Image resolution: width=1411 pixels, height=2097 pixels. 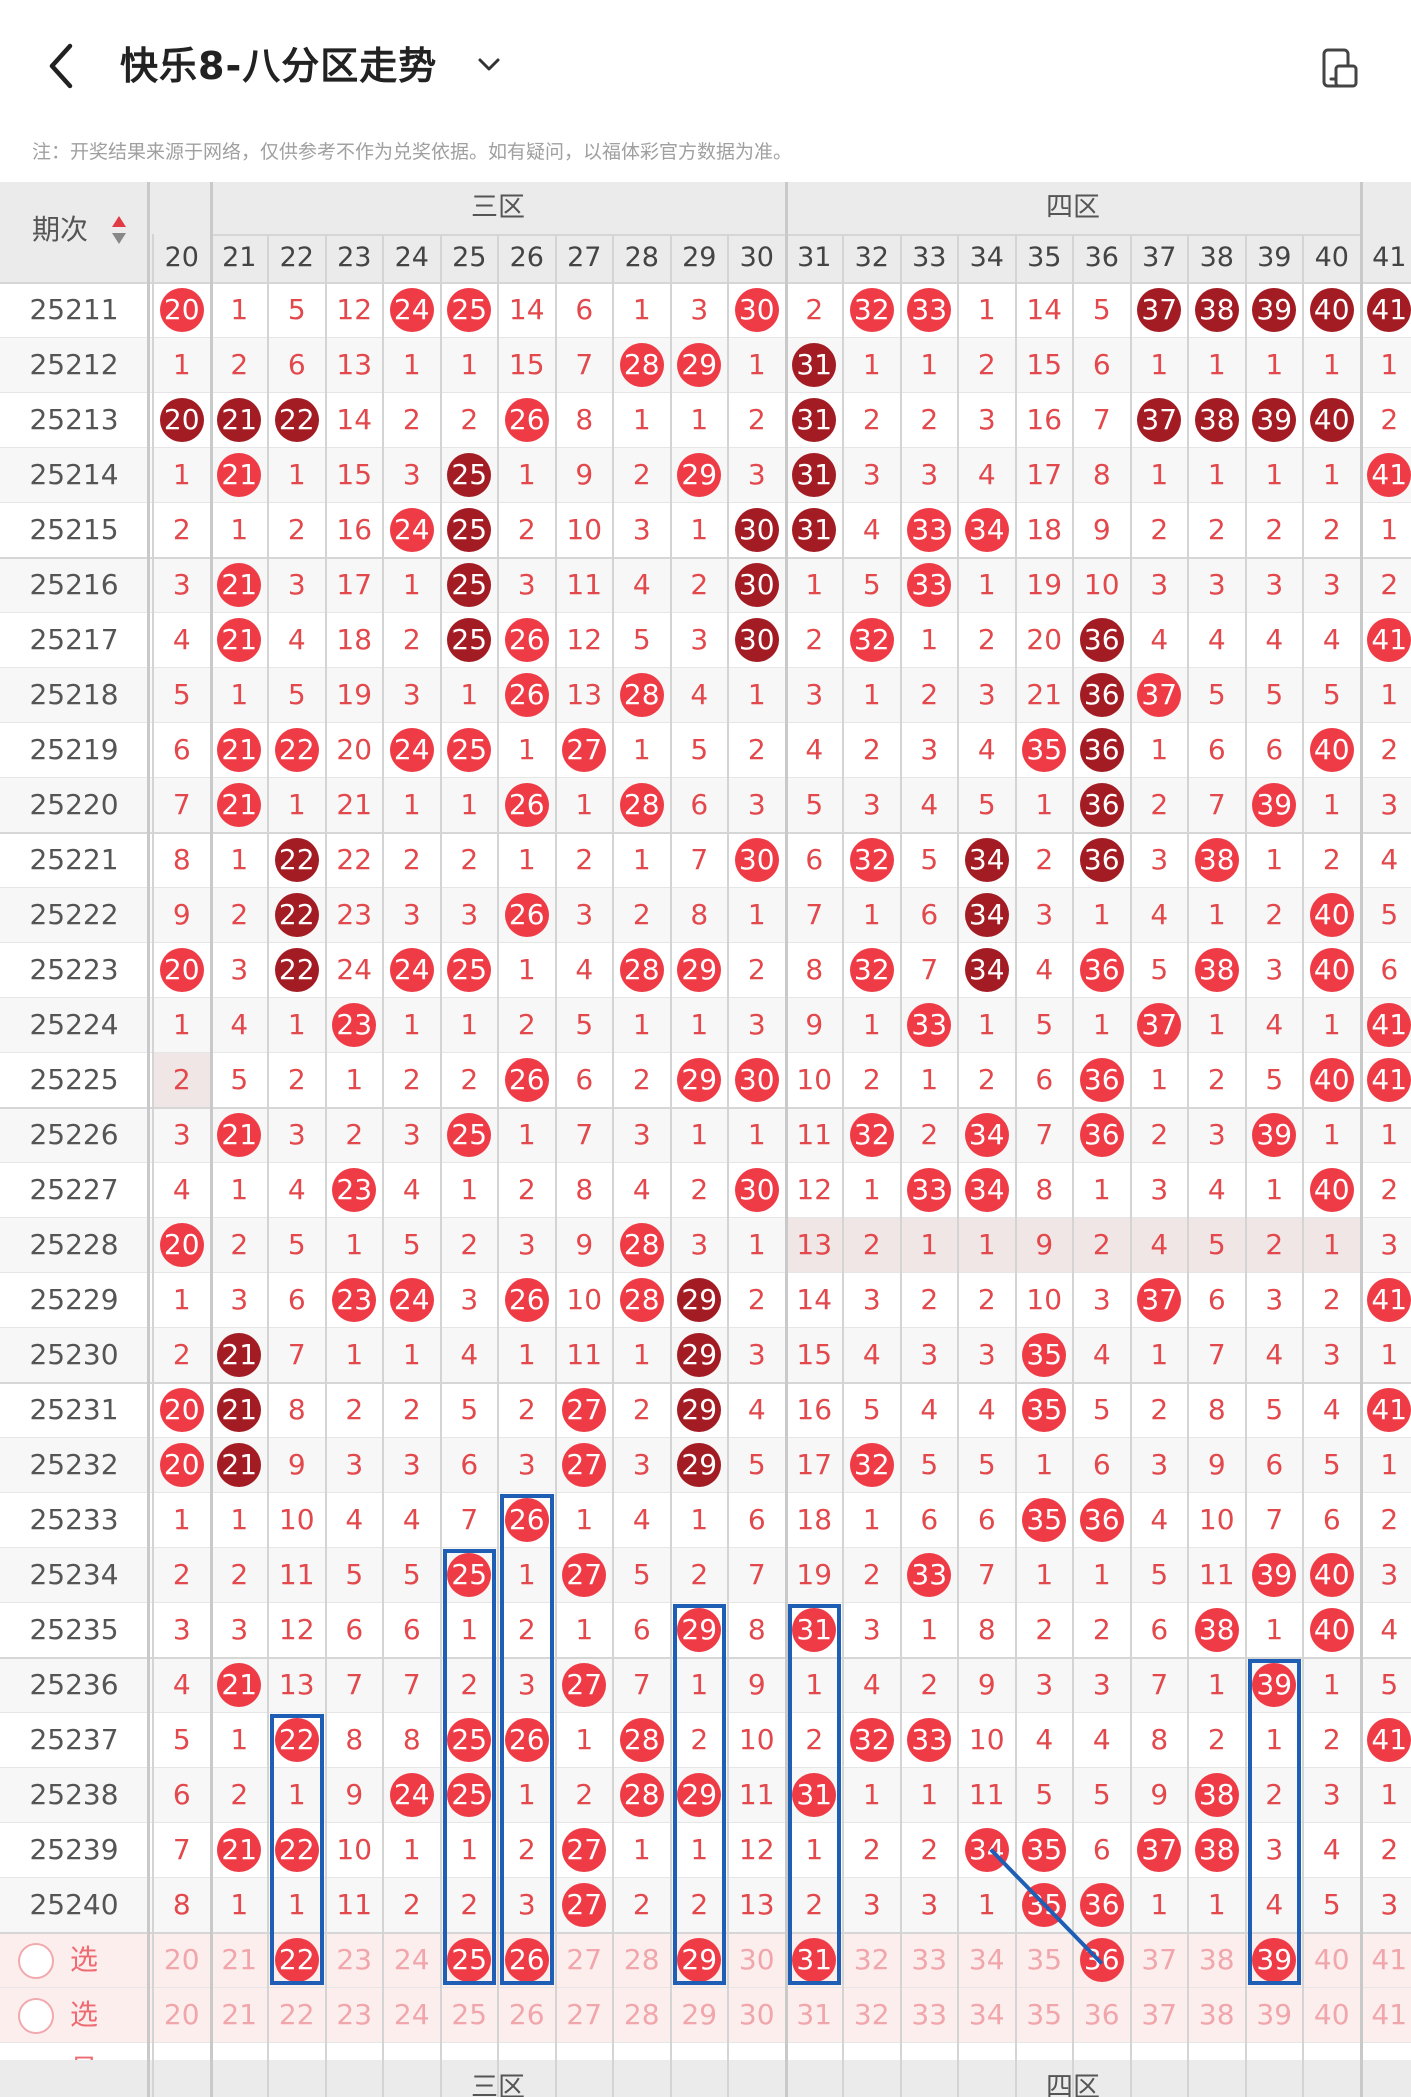 What do you see at coordinates (1274, 2014) in the screenshot?
I see `selectable-number: 39` at bounding box center [1274, 2014].